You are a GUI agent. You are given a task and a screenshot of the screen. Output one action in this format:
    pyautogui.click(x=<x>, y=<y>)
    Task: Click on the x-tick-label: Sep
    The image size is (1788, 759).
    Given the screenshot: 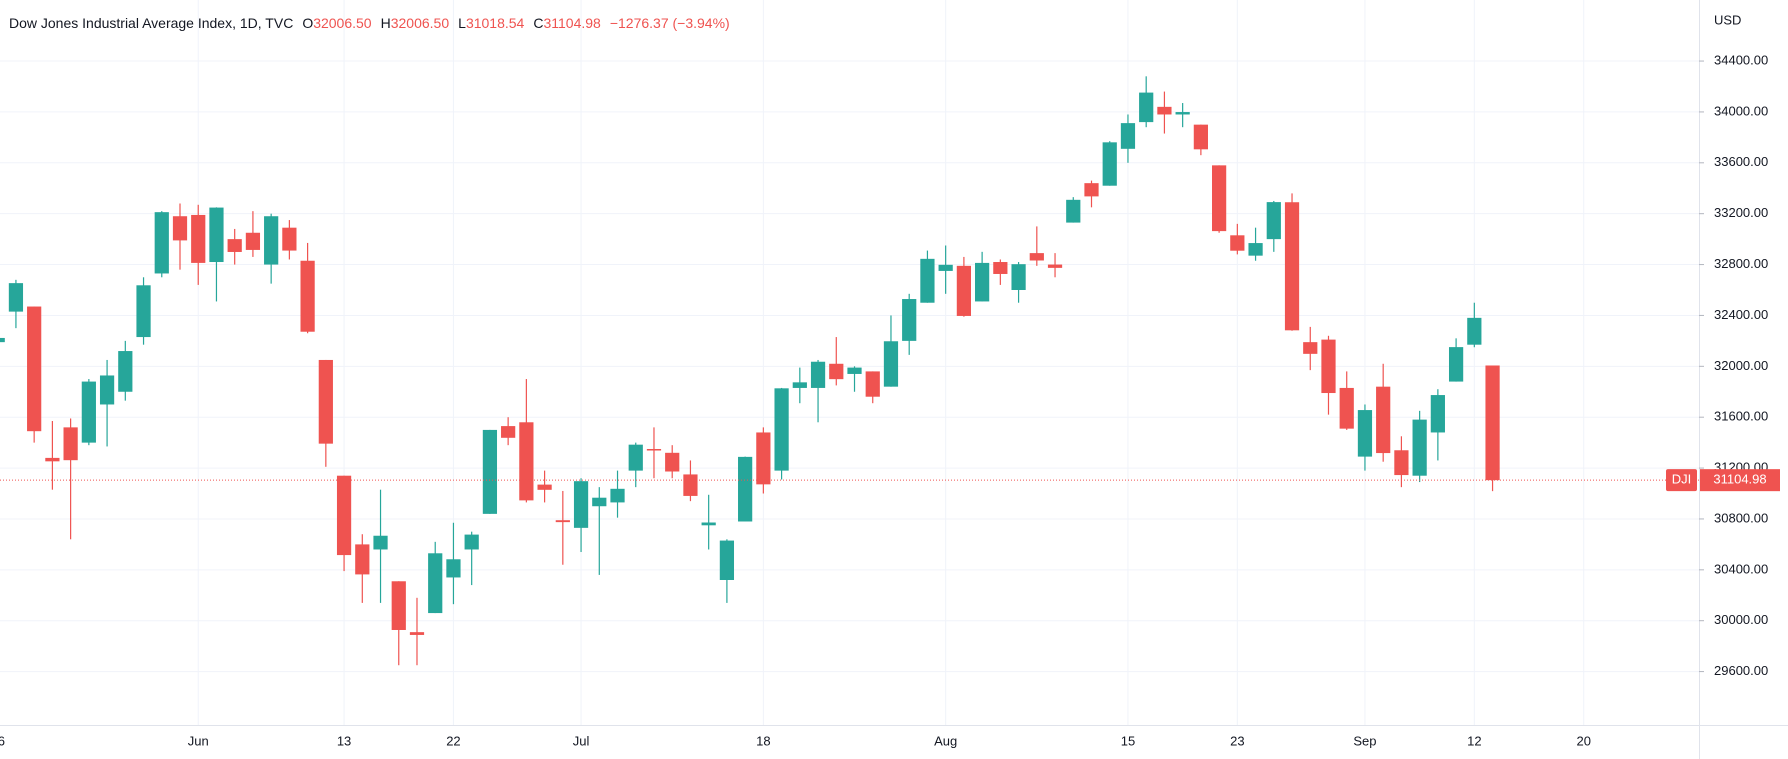 What is the action you would take?
    pyautogui.click(x=1364, y=740)
    